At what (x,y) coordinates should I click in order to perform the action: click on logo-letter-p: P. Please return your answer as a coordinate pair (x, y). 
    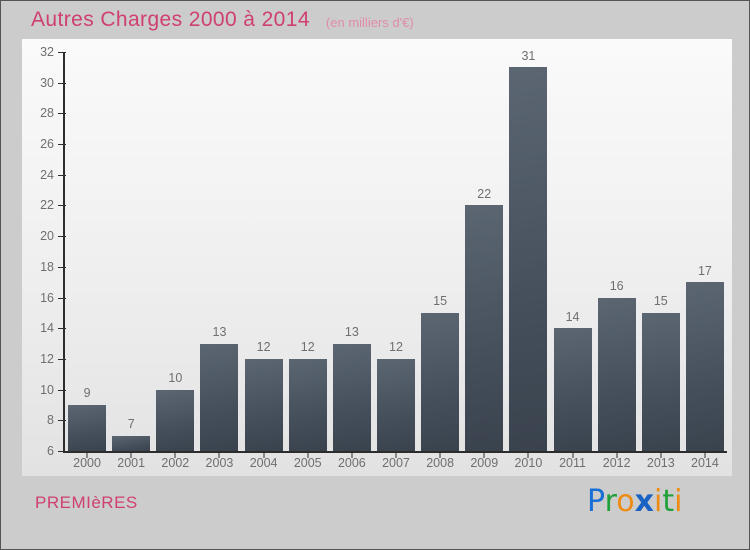
    Looking at the image, I should click on (596, 501).